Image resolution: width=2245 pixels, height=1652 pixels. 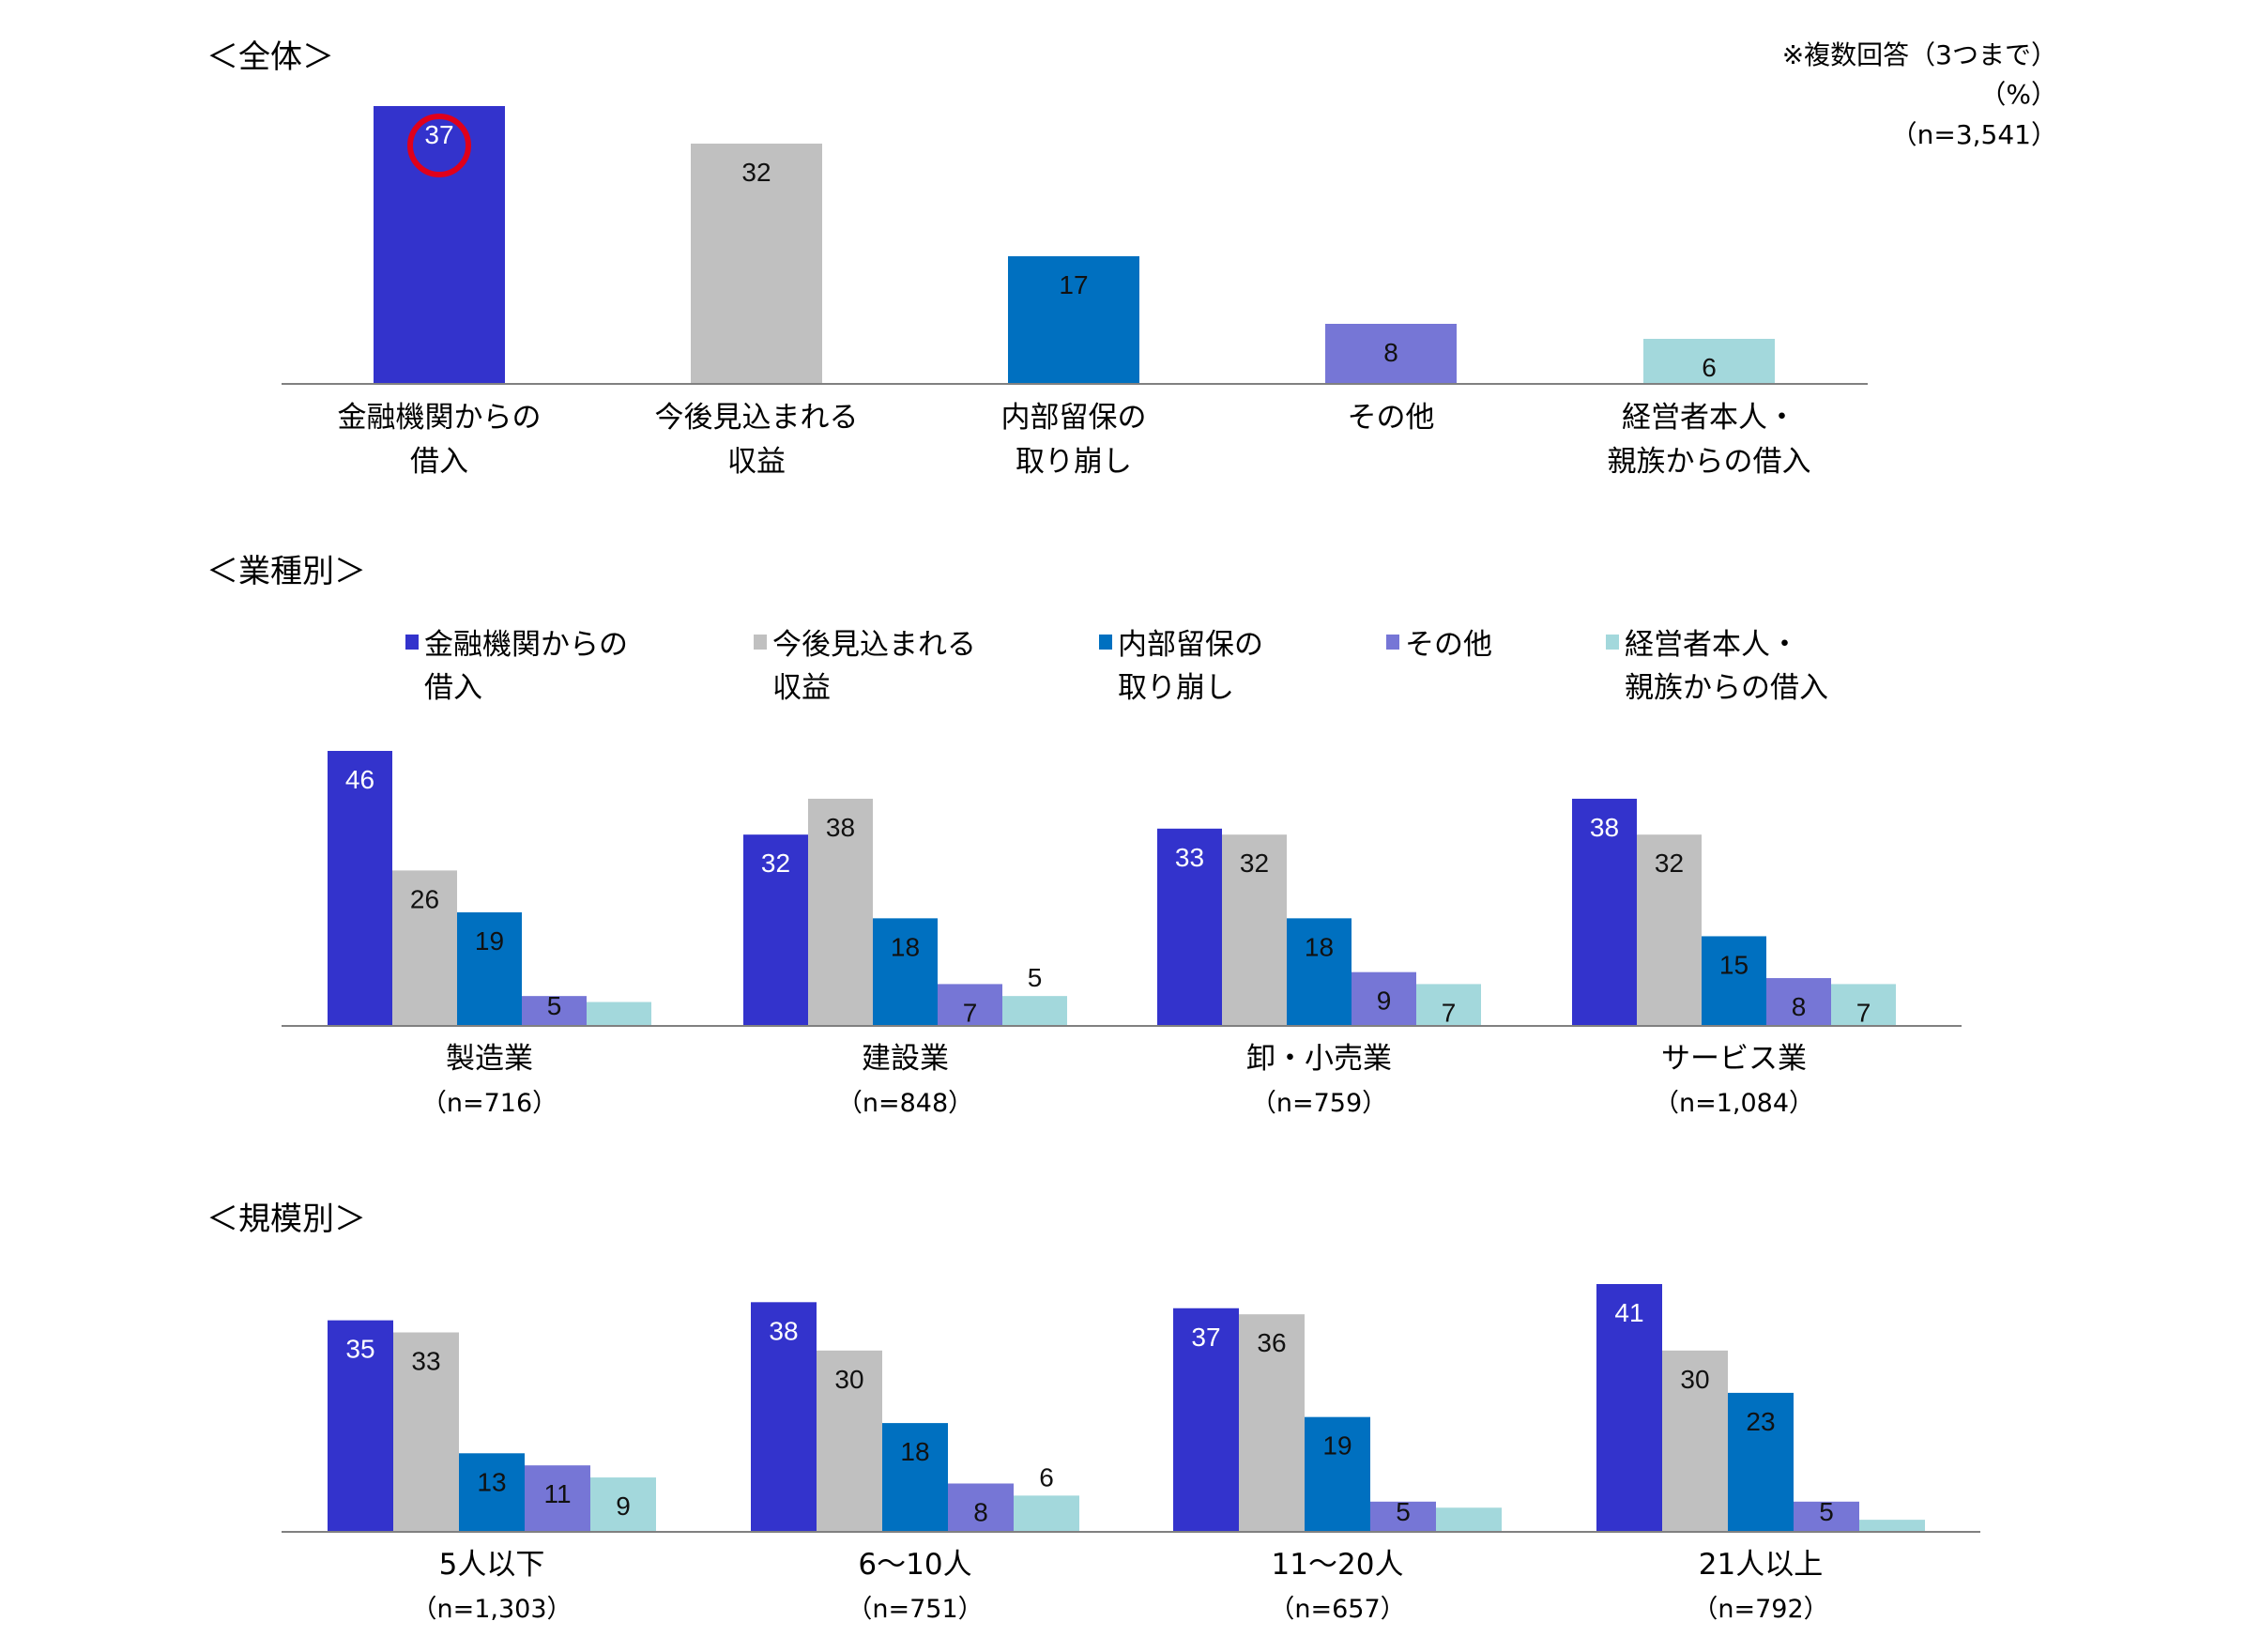 What do you see at coordinates (1074, 418) in the screenshot?
I see `overall-category-label: 内部留保の` at bounding box center [1074, 418].